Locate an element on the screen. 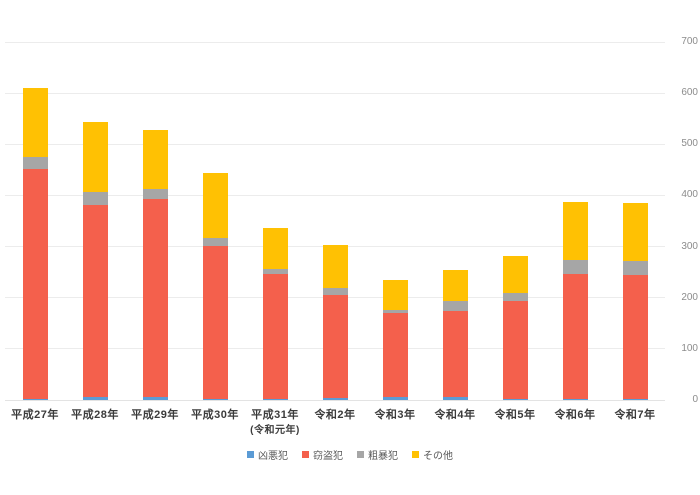 The width and height of the screenshot is (700, 495). bar-令和2年 is located at coordinates (335, 322).